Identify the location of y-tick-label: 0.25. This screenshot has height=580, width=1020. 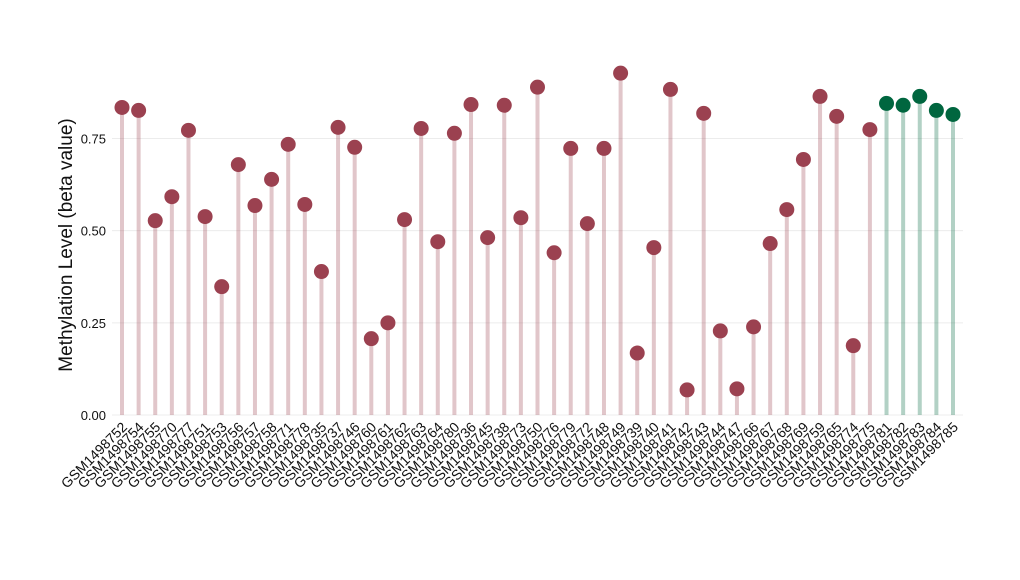
(93, 323).